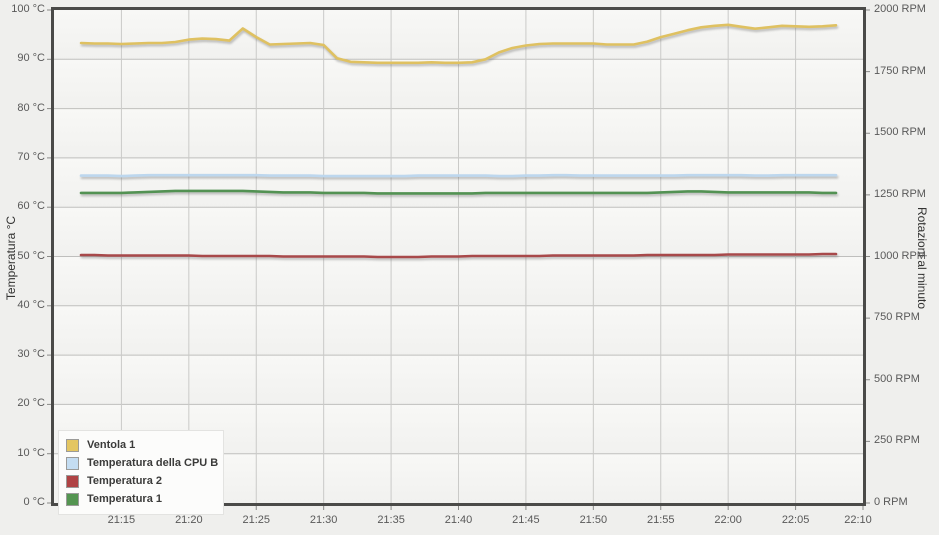 This screenshot has width=939, height=535. I want to click on y-axis-tick-label-right: 0 RPM, so click(891, 502).